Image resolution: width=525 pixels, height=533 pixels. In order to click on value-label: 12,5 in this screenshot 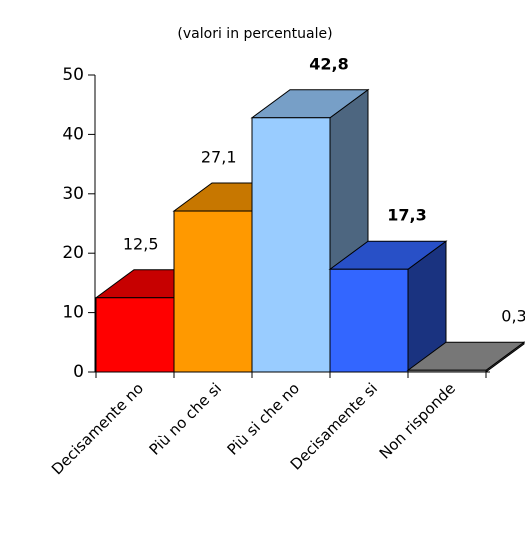, I will do `click(141, 243)`.